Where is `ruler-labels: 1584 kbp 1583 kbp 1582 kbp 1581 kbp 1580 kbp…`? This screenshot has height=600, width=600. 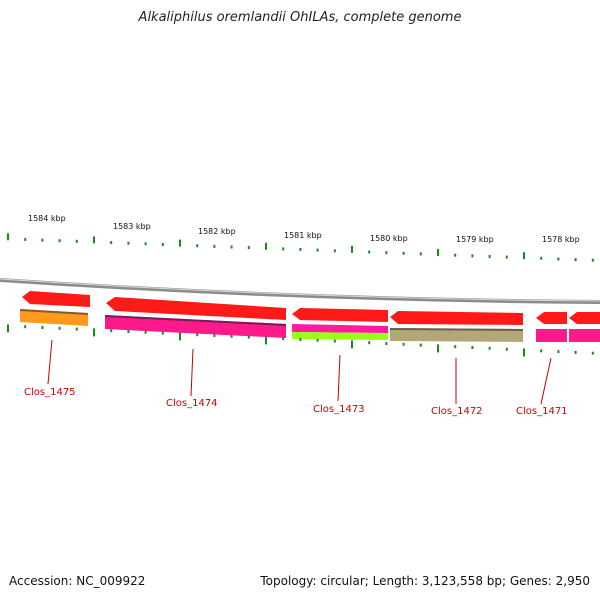
ruler-labels: 1584 kbp 1583 kbp 1582 kbp 1581 kbp 1580 kbp… is located at coordinates (304, 229).